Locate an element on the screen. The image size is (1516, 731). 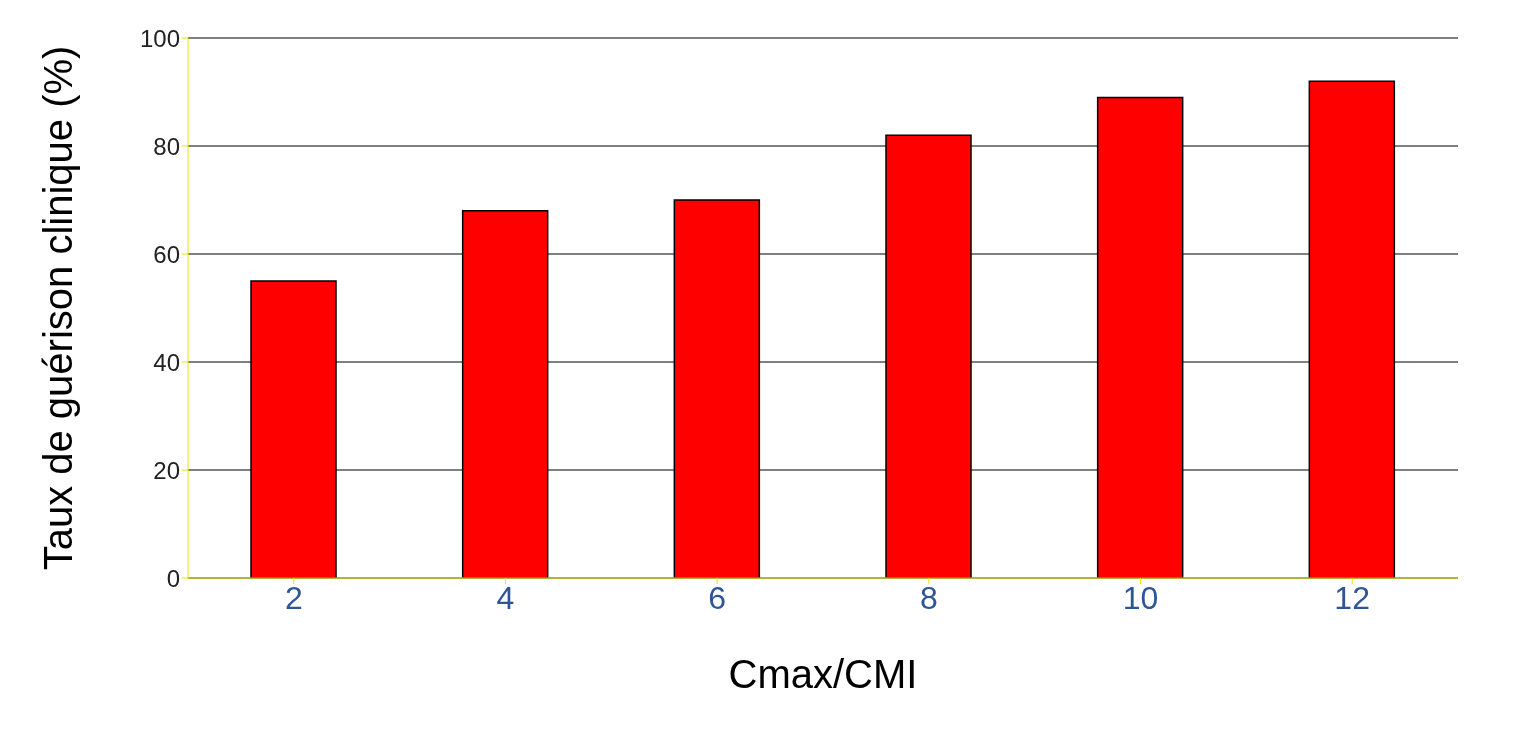
x-tick-label: 6 is located at coordinates (717, 597).